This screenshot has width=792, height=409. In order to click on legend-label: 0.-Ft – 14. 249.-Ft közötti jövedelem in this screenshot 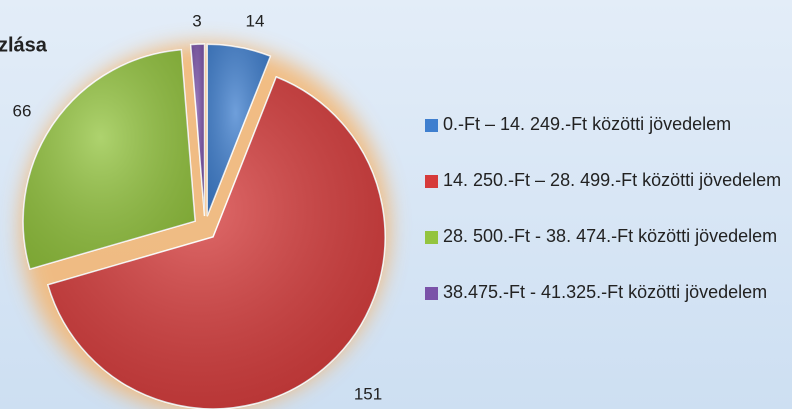, I will do `click(587, 124)`.